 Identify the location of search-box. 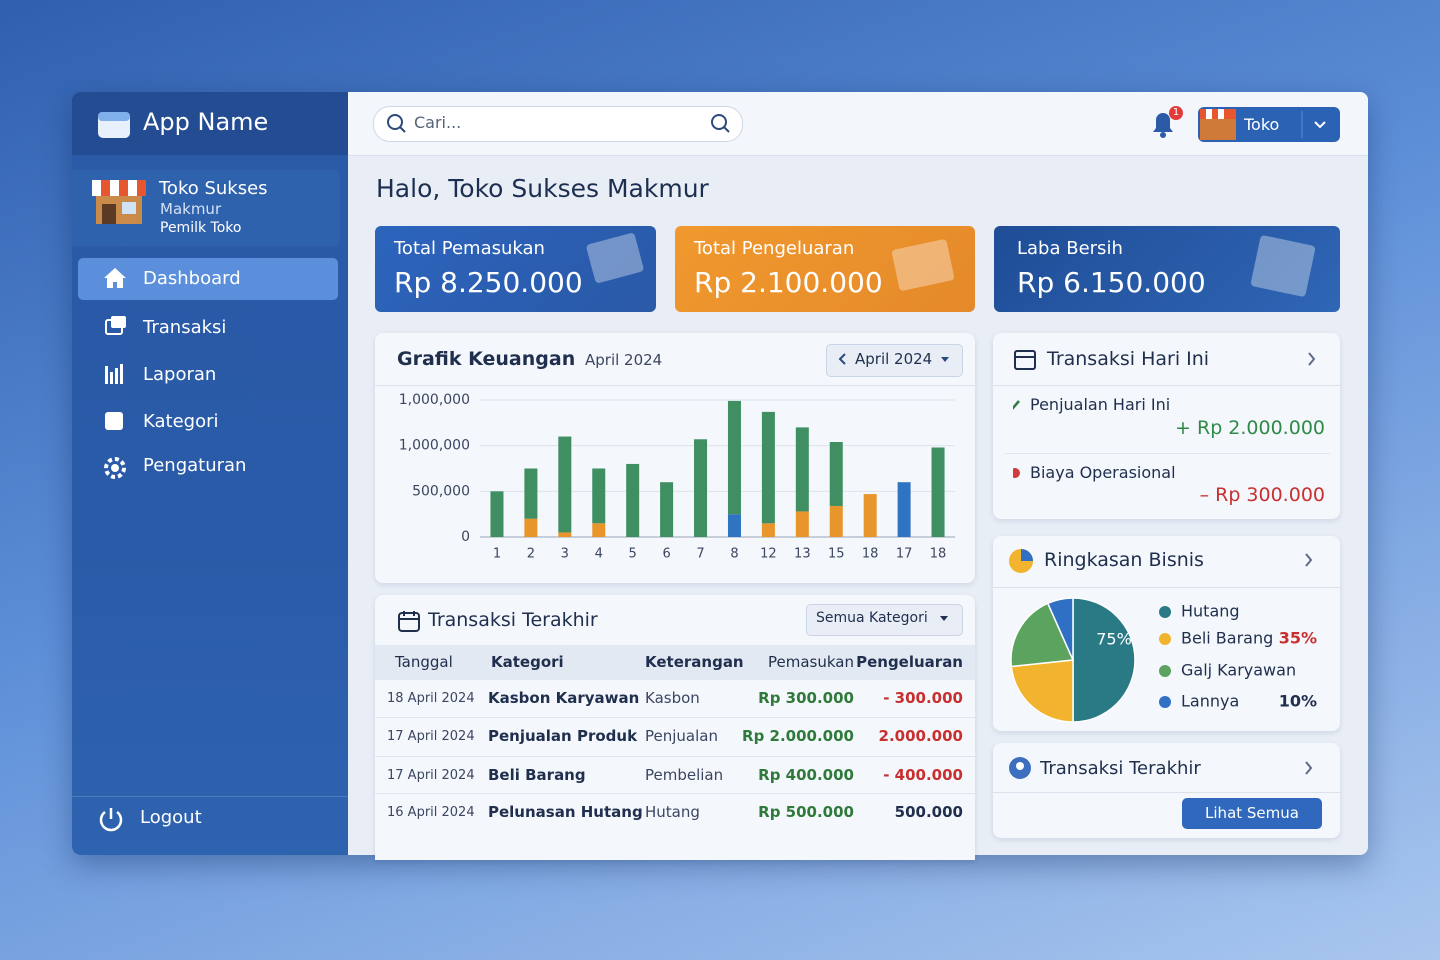
(558, 124).